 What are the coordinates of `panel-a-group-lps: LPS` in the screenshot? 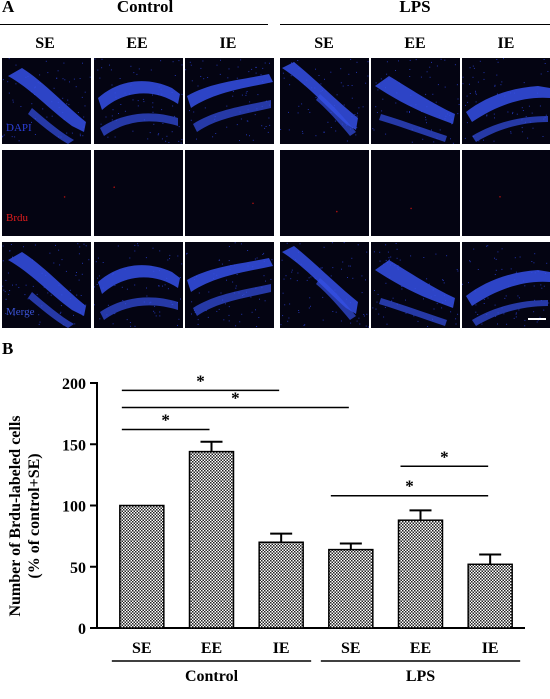 It's located at (415, 8).